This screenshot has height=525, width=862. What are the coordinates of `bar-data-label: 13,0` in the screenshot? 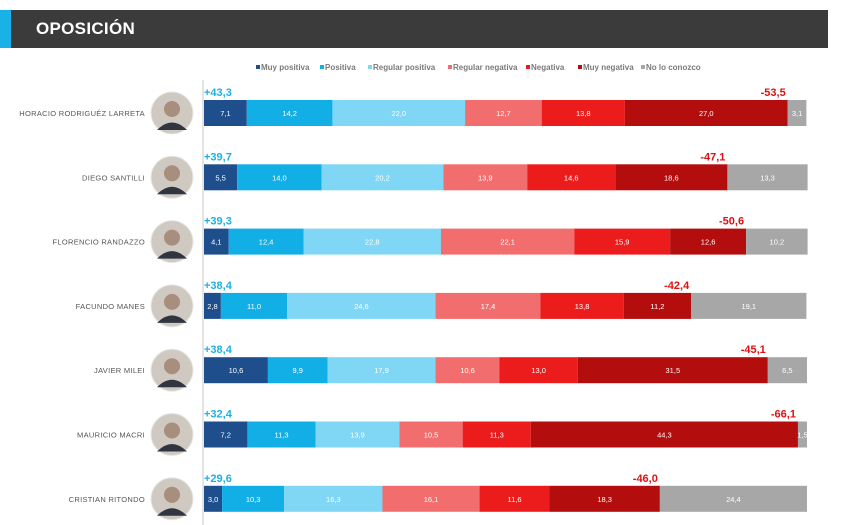 It's located at (538, 370).